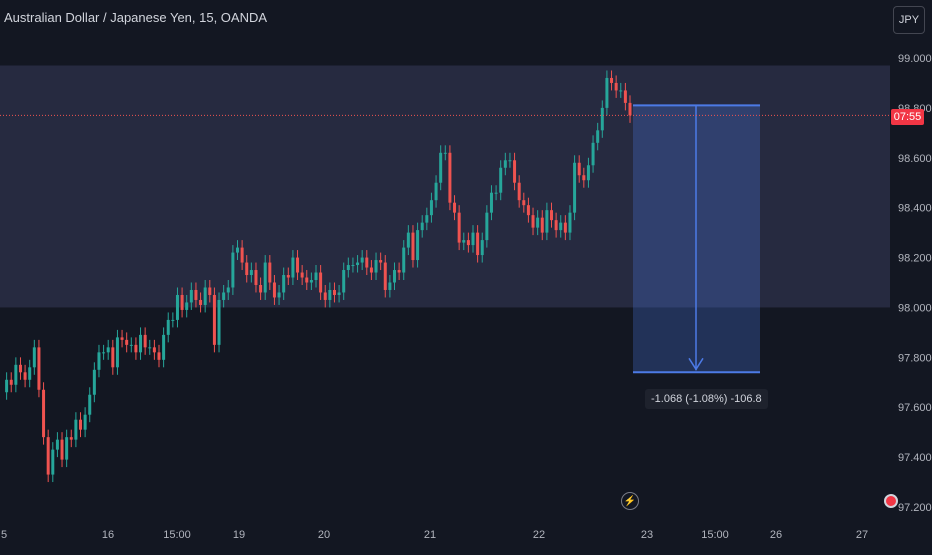 This screenshot has width=932, height=555. Describe the element at coordinates (909, 20) in the screenshot. I see `currency-button: JPY` at that location.